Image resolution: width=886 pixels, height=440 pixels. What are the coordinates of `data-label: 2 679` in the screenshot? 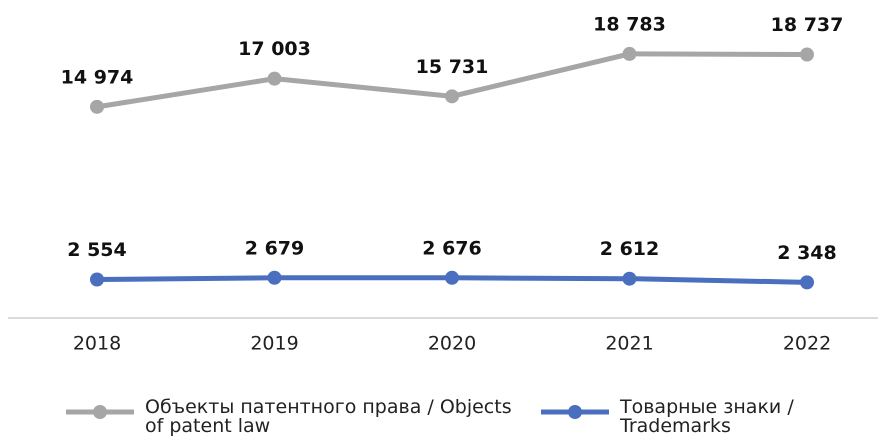 It's located at (275, 248).